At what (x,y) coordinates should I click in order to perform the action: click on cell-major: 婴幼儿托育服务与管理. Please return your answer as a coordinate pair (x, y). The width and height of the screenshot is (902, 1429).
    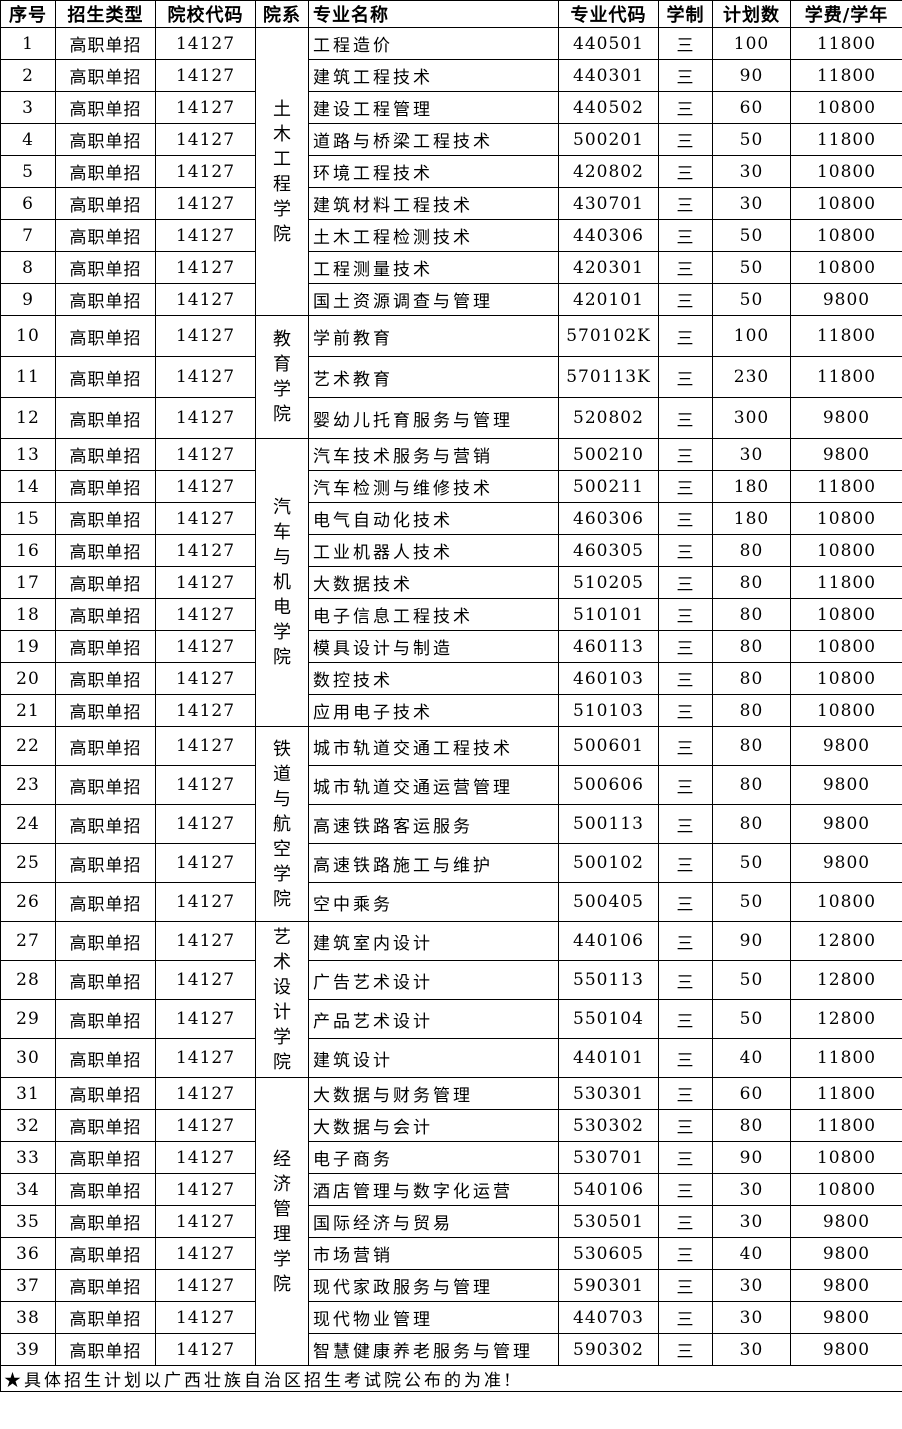
    Looking at the image, I should click on (433, 418).